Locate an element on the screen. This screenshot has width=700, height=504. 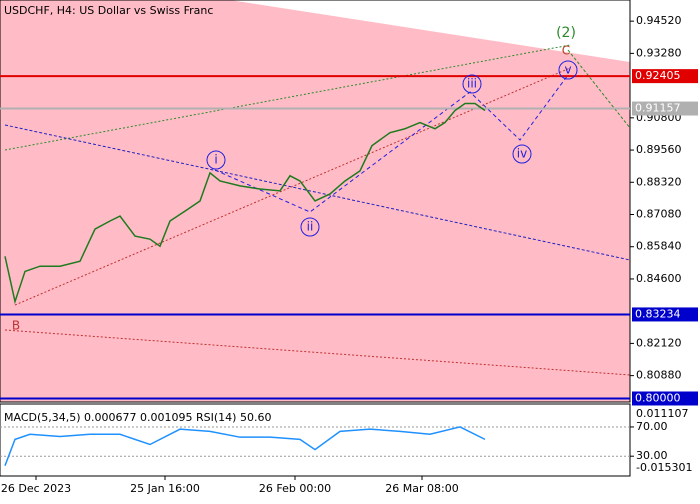
indicator-panel is located at coordinates (315, 440).